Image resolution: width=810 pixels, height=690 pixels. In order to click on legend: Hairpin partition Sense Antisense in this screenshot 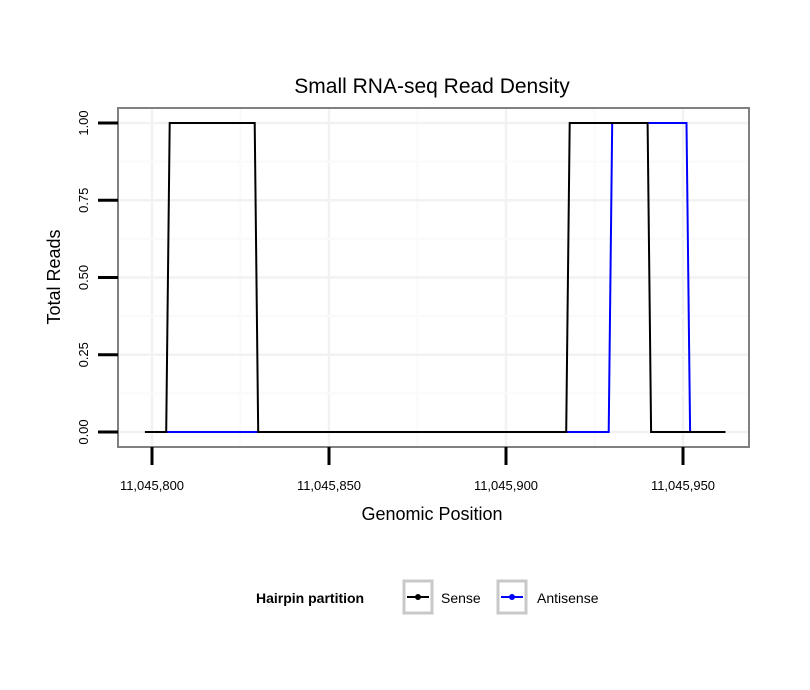, I will do `click(427, 597)`.